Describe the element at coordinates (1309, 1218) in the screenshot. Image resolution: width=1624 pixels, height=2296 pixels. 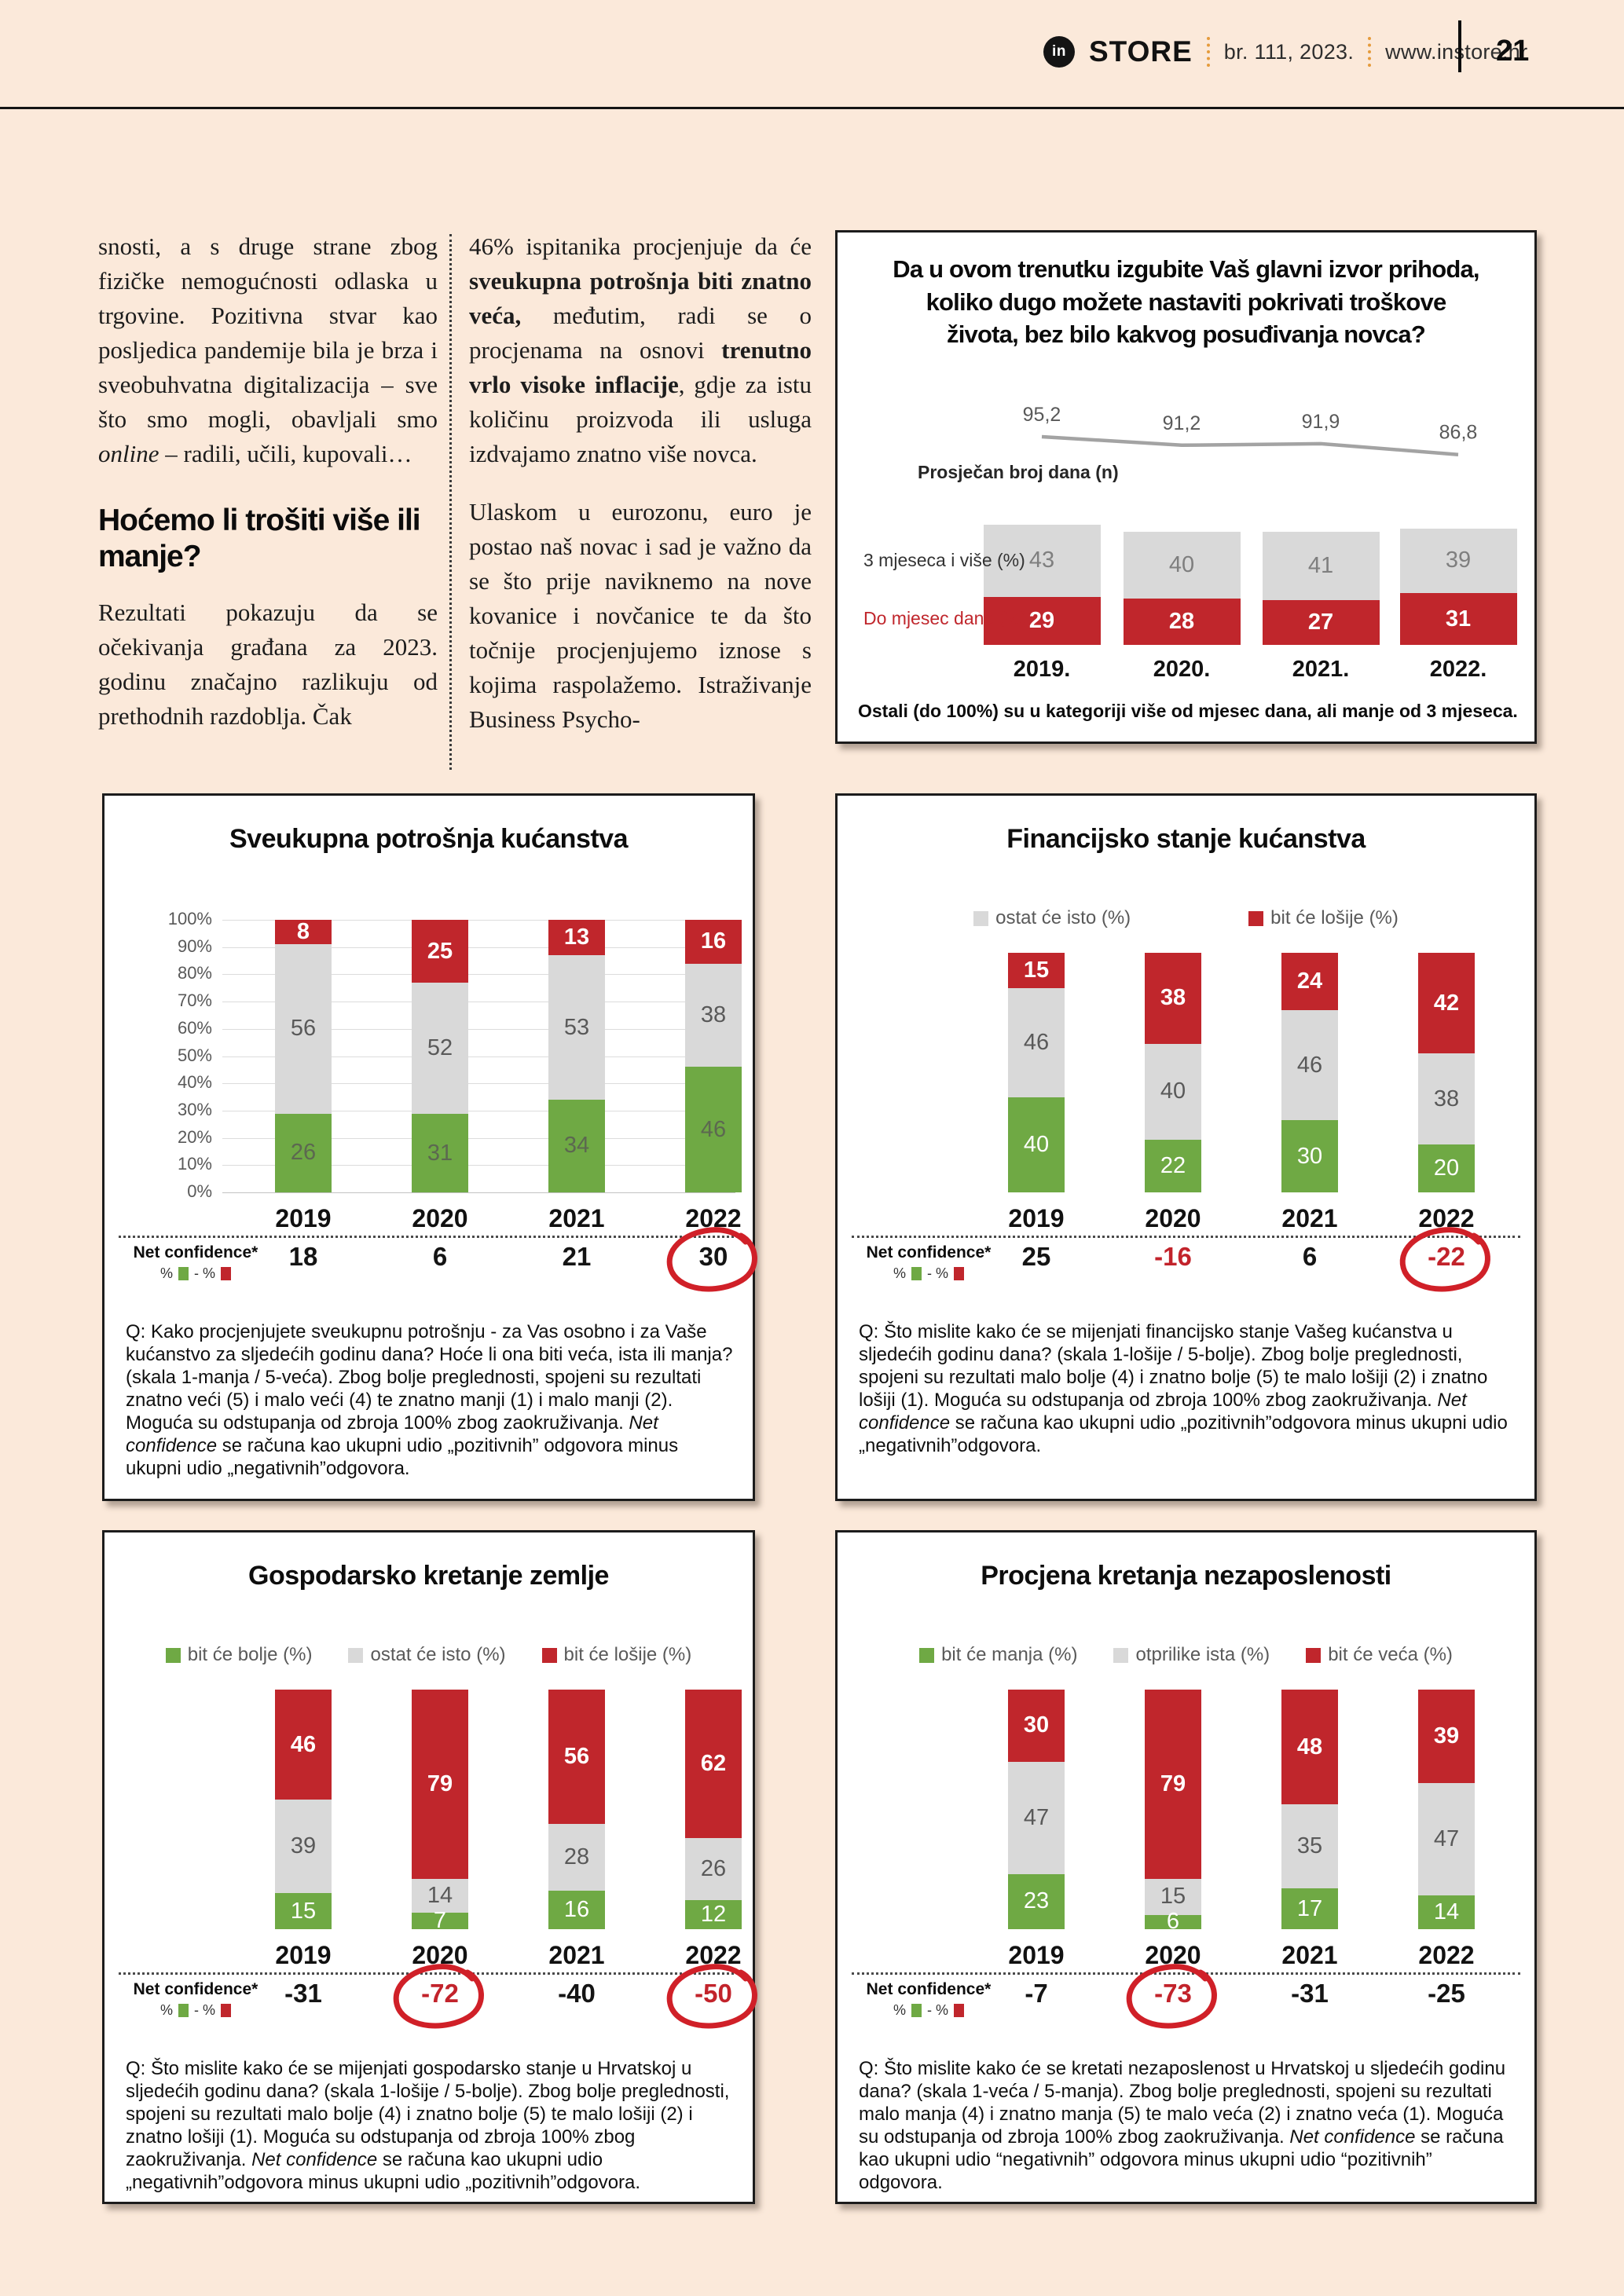
I see `year-label: 2021` at that location.